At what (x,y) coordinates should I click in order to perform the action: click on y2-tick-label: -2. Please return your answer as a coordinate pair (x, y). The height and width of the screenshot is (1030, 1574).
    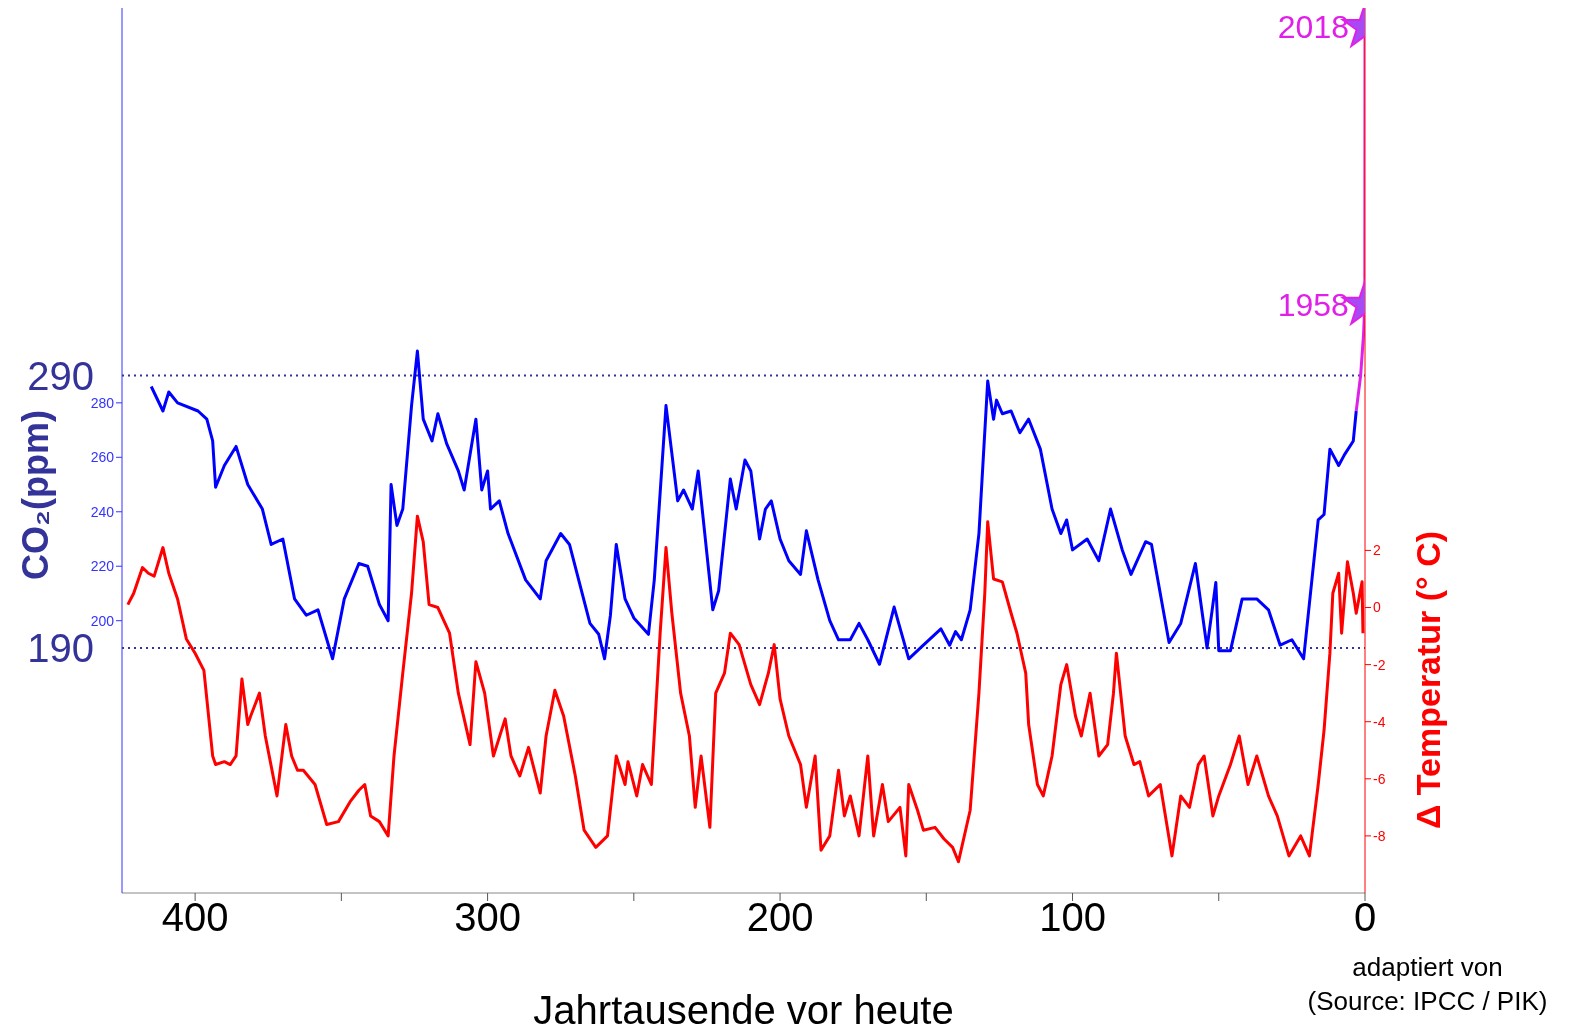
    Looking at the image, I should click on (1379, 664).